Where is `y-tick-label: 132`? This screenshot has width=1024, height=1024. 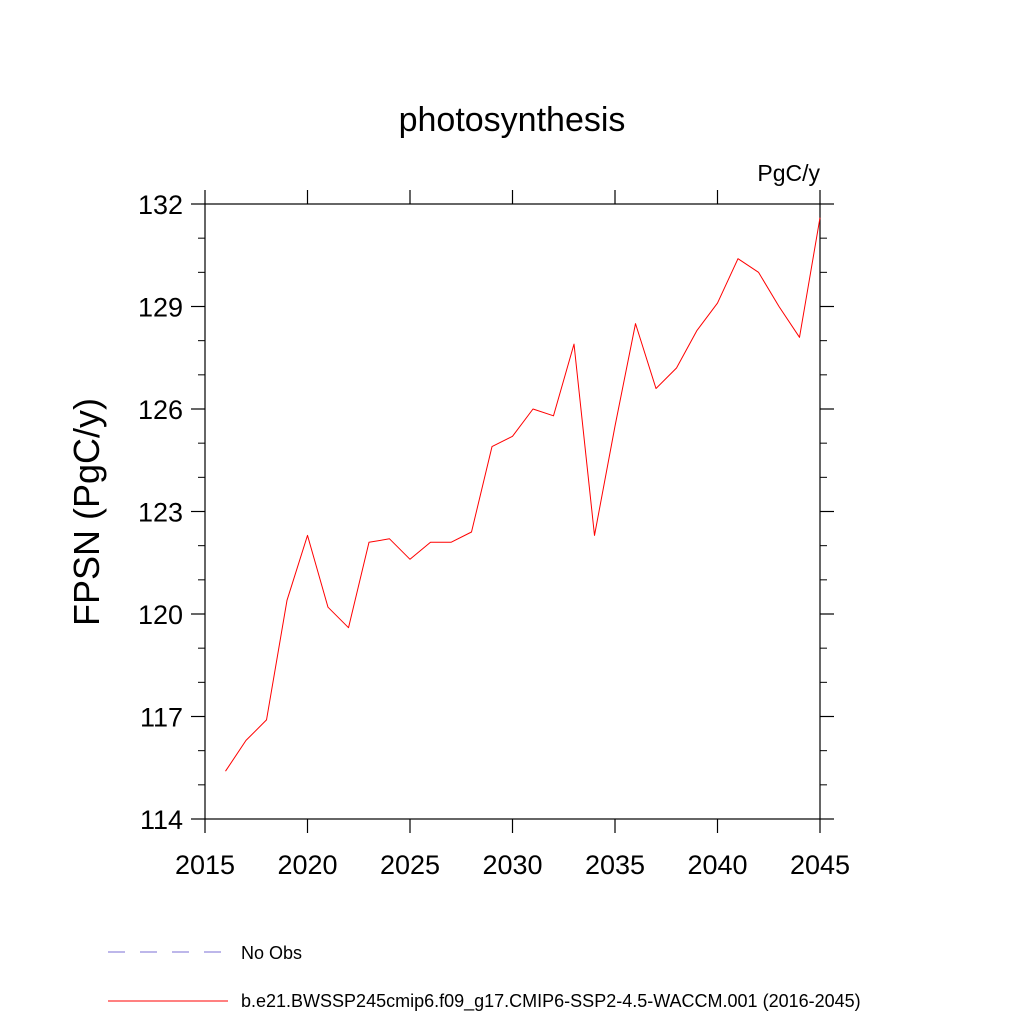 y-tick-label: 132 is located at coordinates (160, 205).